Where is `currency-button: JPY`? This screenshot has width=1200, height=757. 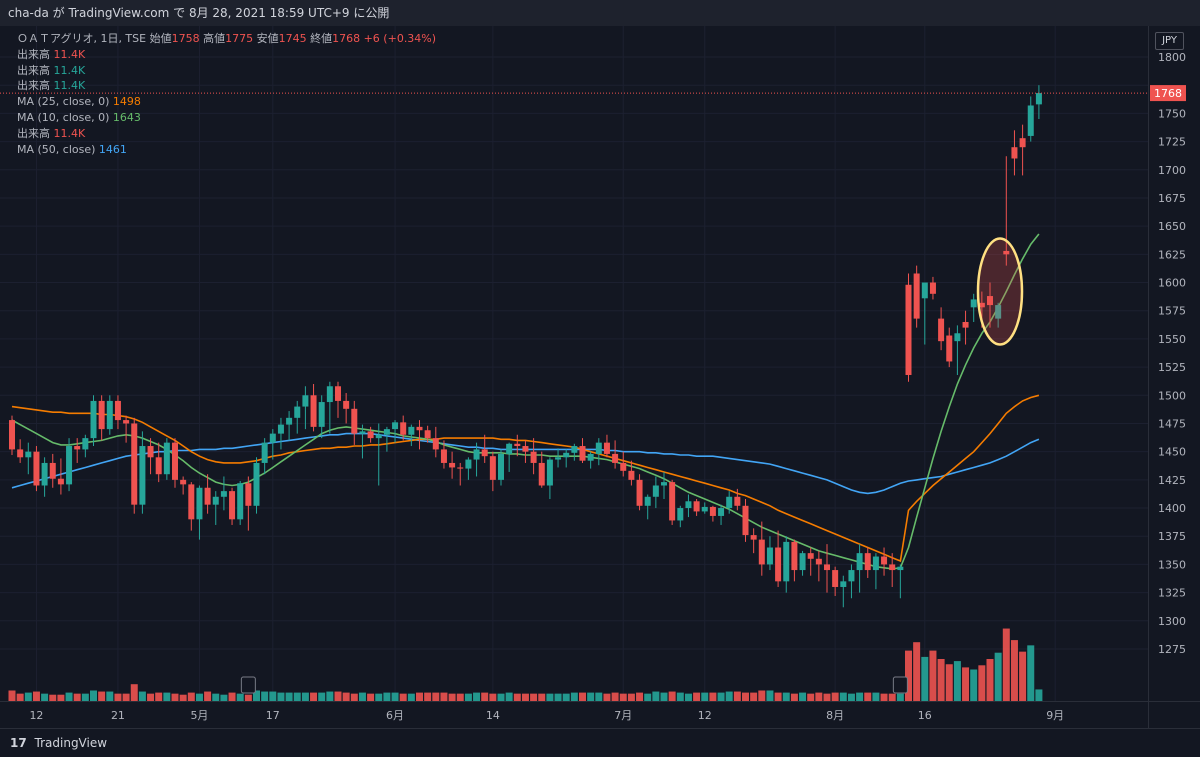 currency-button: JPY is located at coordinates (1169, 41).